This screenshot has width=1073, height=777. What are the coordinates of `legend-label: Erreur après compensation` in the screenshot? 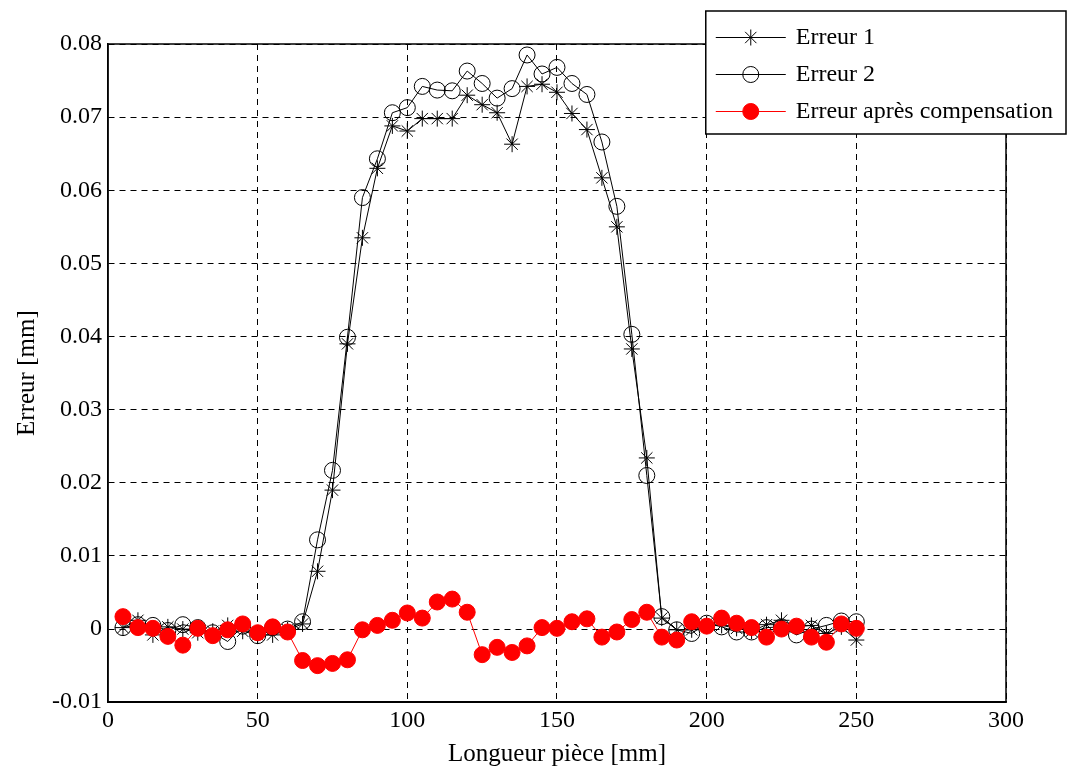 It's located at (924, 109).